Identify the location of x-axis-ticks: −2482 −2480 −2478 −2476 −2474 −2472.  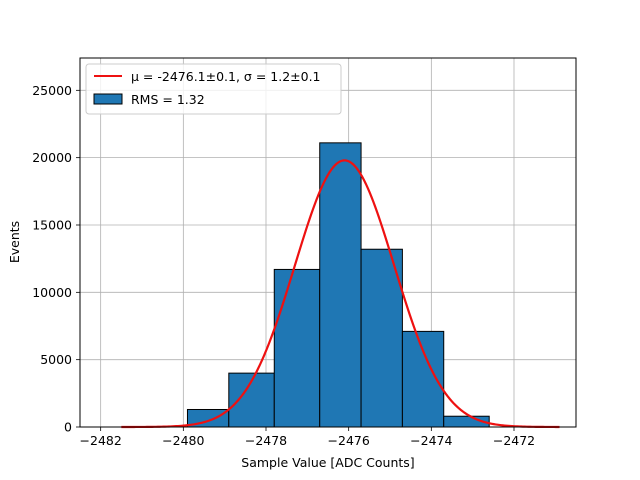
(307, 437).